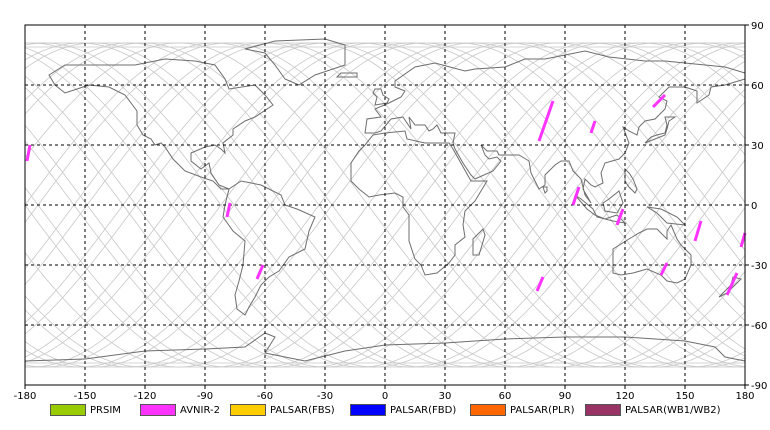 Image resolution: width=770 pixels, height=430 pixels. Describe the element at coordinates (754, 206) in the screenshot. I see `lat-tick-label: 0` at that location.